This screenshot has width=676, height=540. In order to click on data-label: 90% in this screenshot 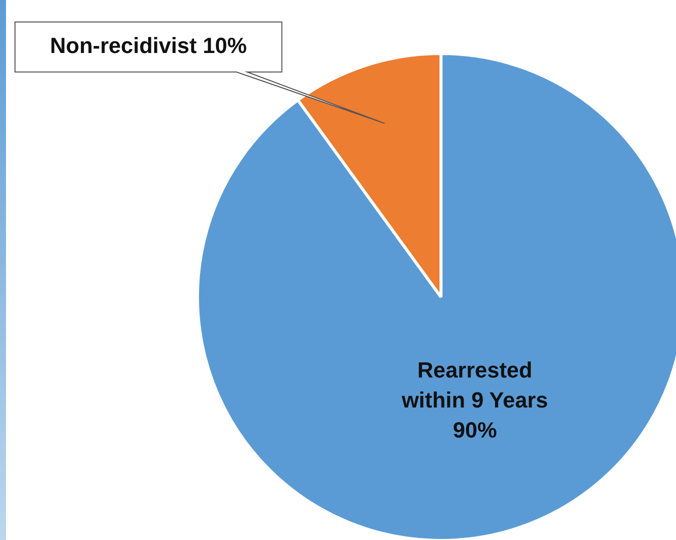, I will do `click(474, 429)`.